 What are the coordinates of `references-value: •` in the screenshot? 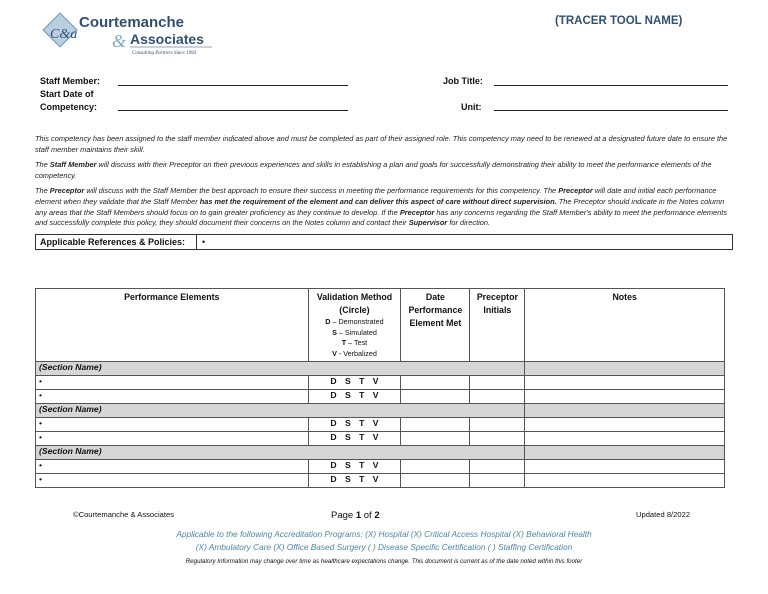 It's located at (204, 241).